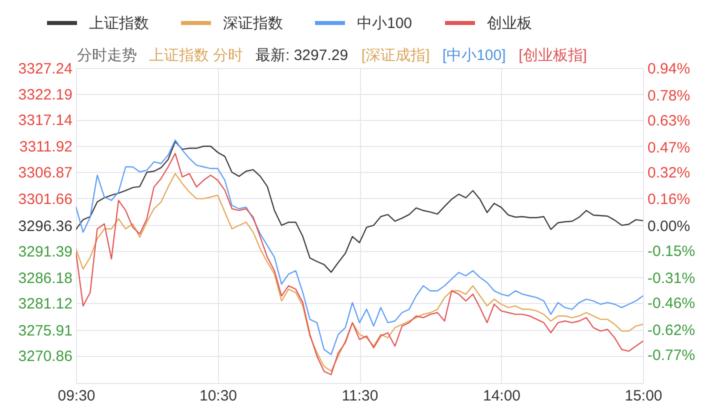 Image resolution: width=710 pixels, height=402 pixels. I want to click on y2-tick-label: 0.47%, so click(669, 147).